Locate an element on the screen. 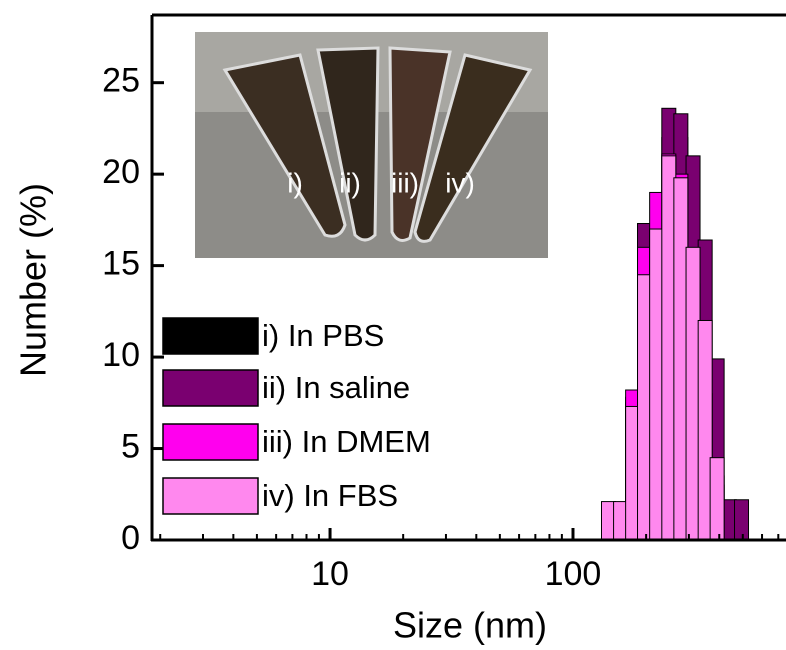 The image size is (786, 650). y-tick-label: 10 is located at coordinates (121, 355).